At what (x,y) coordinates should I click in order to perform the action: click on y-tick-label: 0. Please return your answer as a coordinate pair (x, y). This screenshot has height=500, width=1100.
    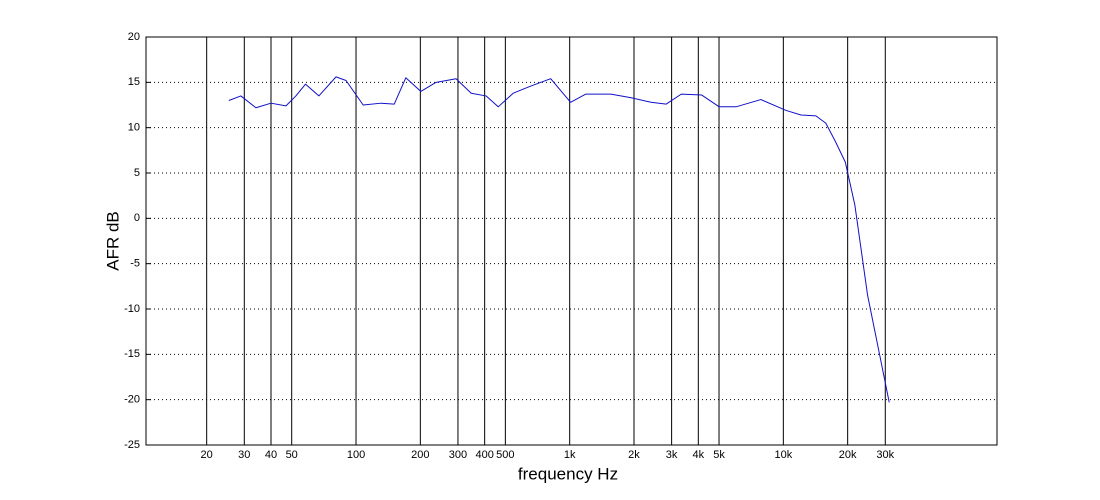
    Looking at the image, I should click on (137, 218).